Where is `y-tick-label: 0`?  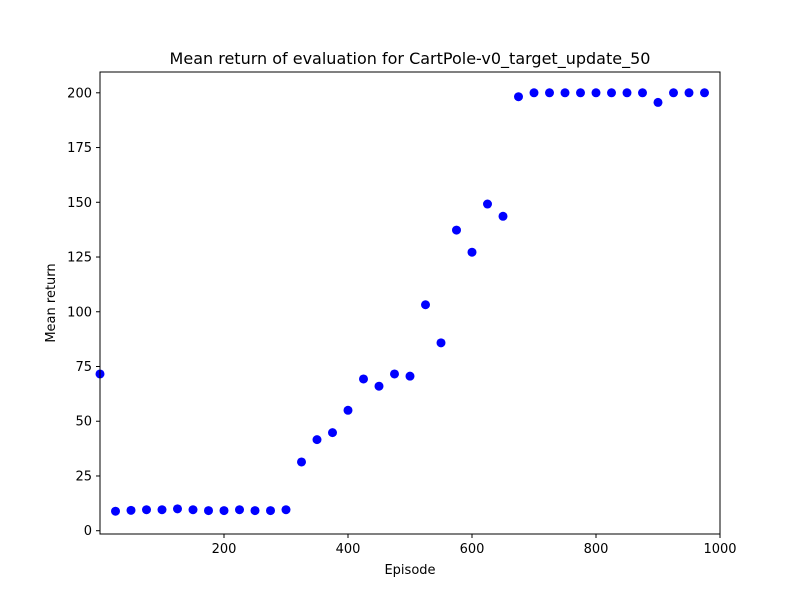
y-tick-label: 0 is located at coordinates (88, 531).